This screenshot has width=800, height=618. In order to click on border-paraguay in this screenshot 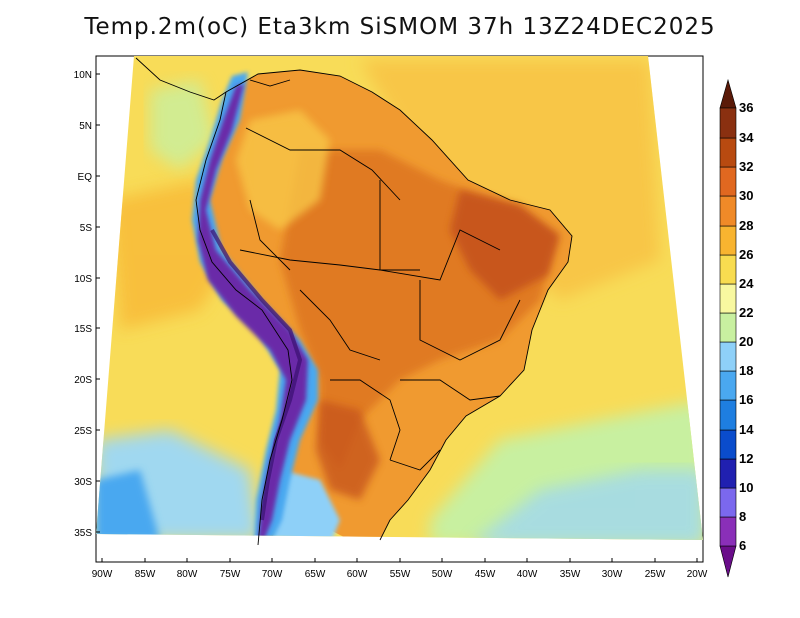, I will do `click(365, 420)`.